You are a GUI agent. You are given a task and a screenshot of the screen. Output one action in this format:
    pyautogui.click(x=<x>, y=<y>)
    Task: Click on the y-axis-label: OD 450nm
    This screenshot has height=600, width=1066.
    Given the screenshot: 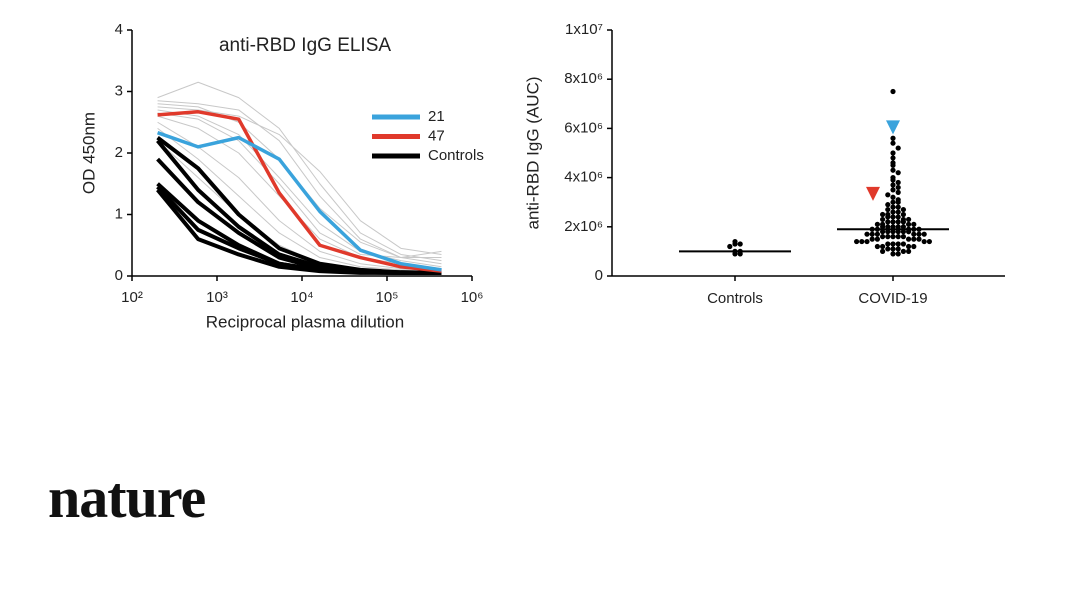 What is the action you would take?
    pyautogui.click(x=88, y=153)
    